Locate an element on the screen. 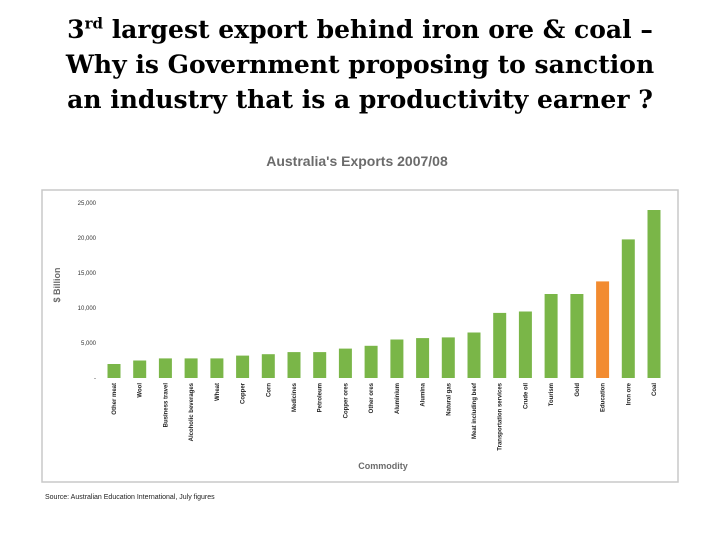  category-label: Education is located at coordinates (604, 397).